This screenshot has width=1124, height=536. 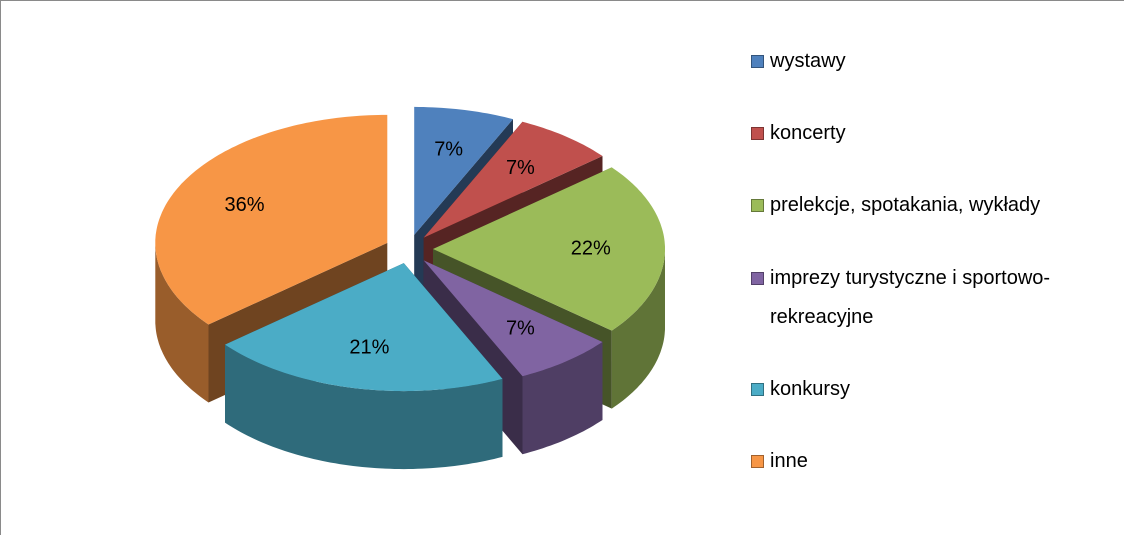 I want to click on legend-label: koncerty, so click(x=808, y=133).